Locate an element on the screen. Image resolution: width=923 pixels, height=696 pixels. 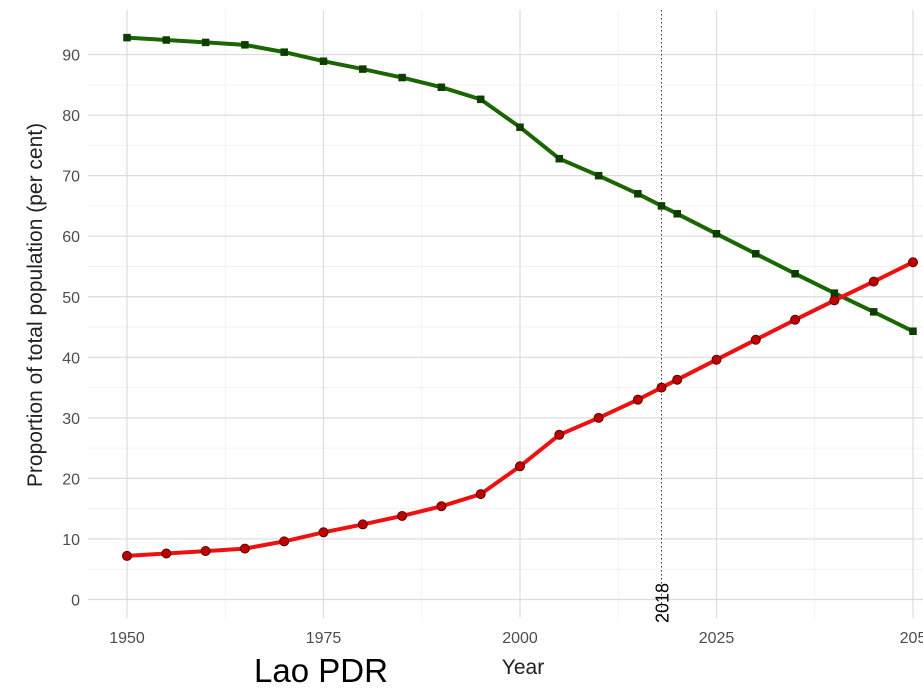
y-tick-label: 40 is located at coordinates (71, 358).